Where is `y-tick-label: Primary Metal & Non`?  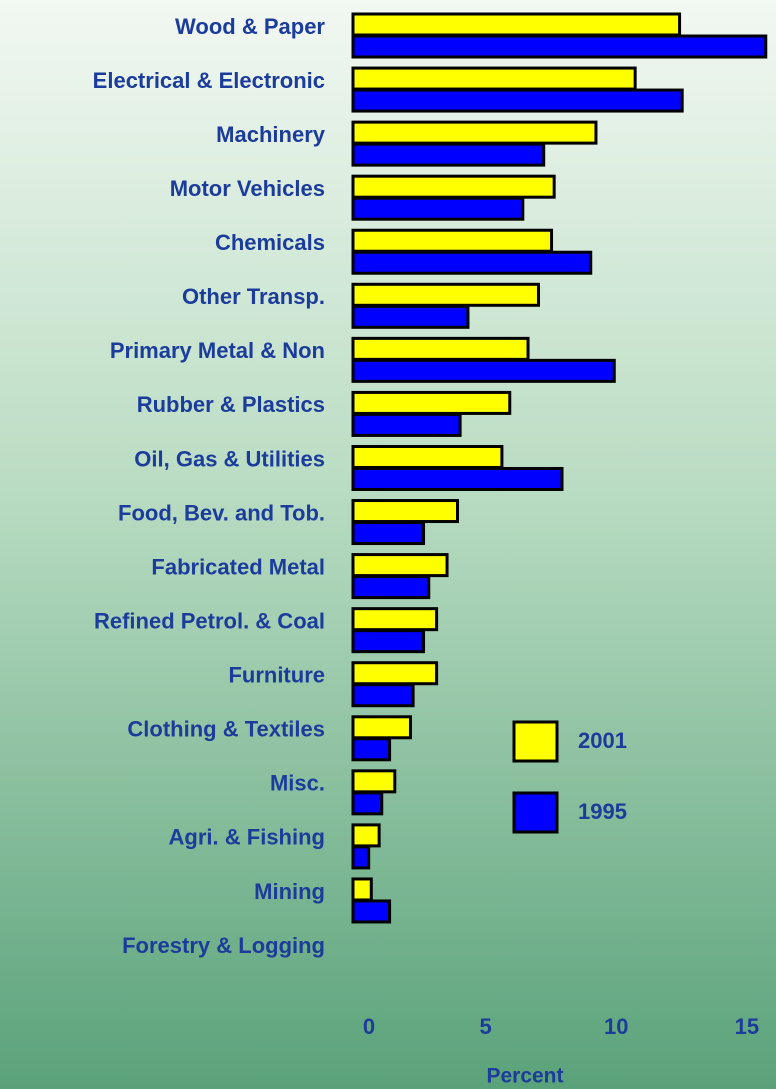 y-tick-label: Primary Metal & Non is located at coordinates (217, 350).